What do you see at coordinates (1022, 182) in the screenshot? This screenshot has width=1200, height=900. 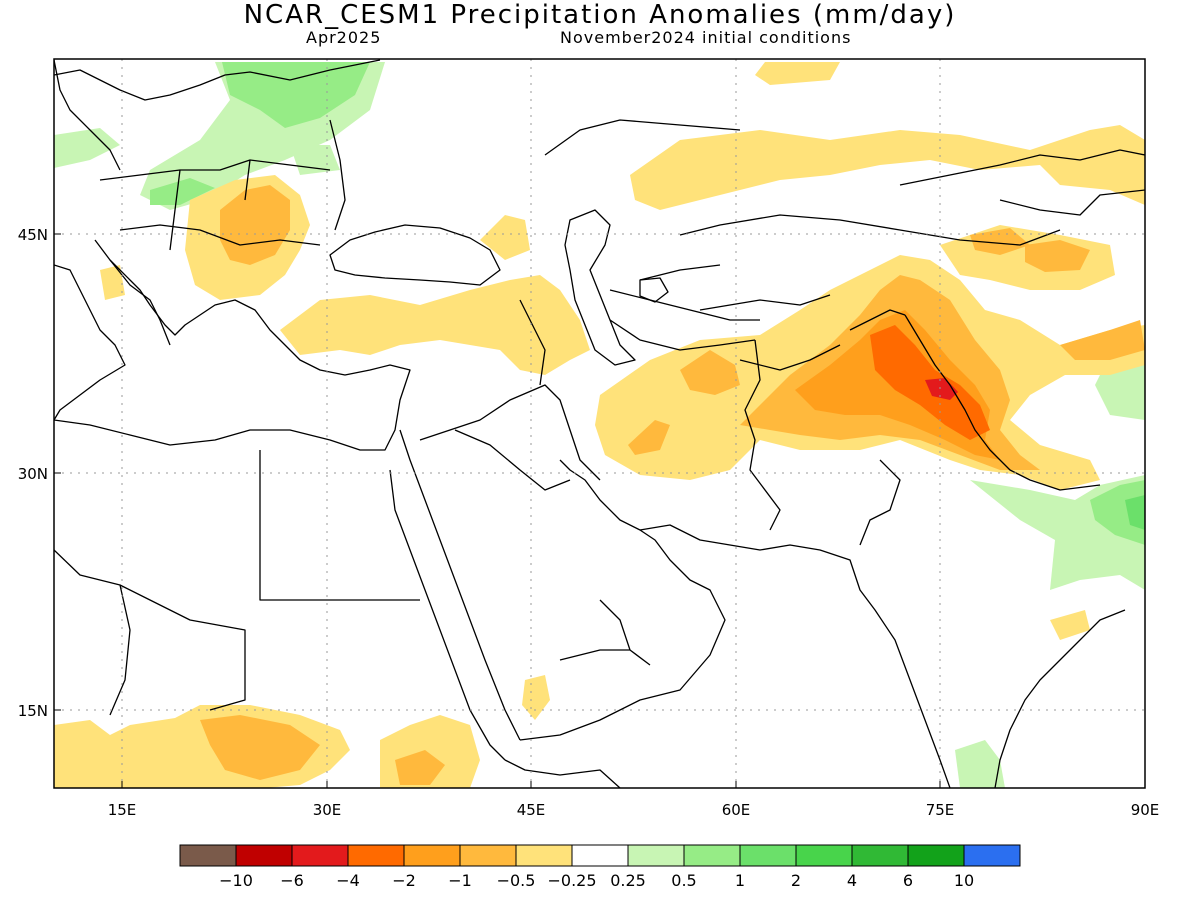 I see `border-china-mongolia` at bounding box center [1022, 182].